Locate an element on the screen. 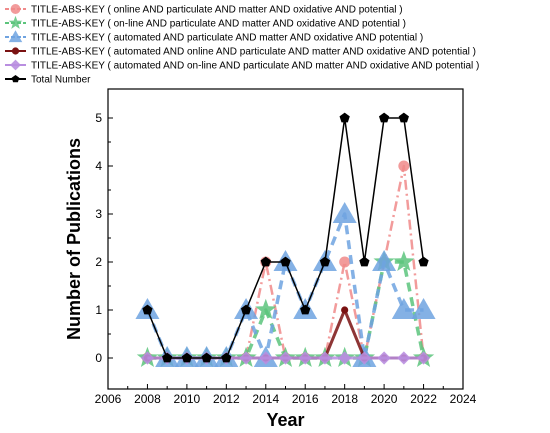  x-tick-label: 2022 is located at coordinates (423, 399).